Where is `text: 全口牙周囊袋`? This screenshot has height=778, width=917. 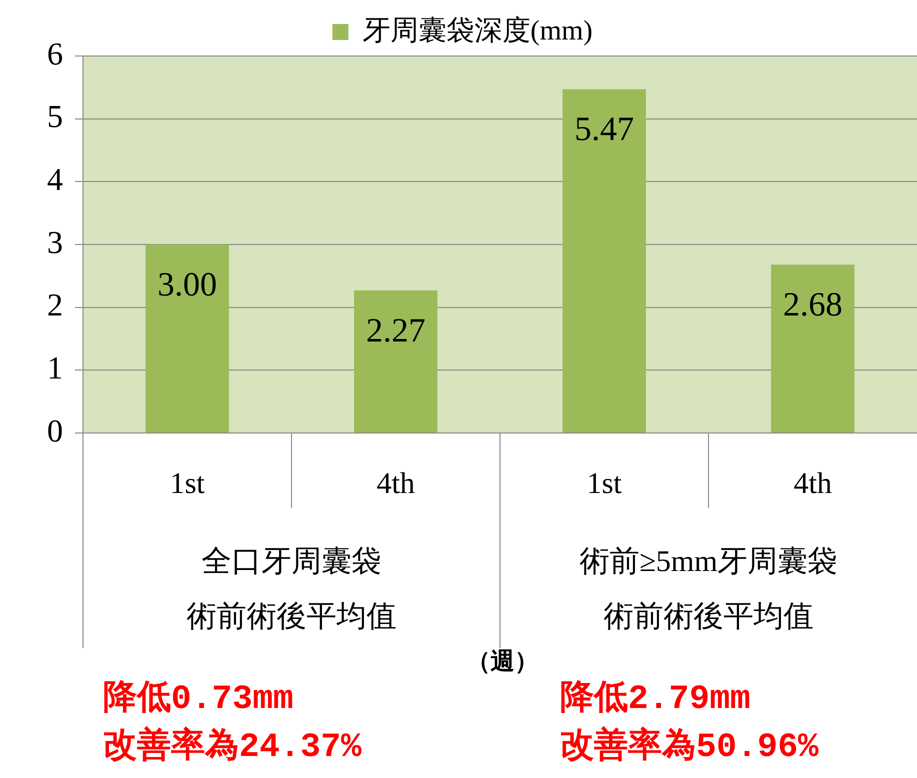
text: 全口牙周囊袋 is located at coordinates (292, 561).